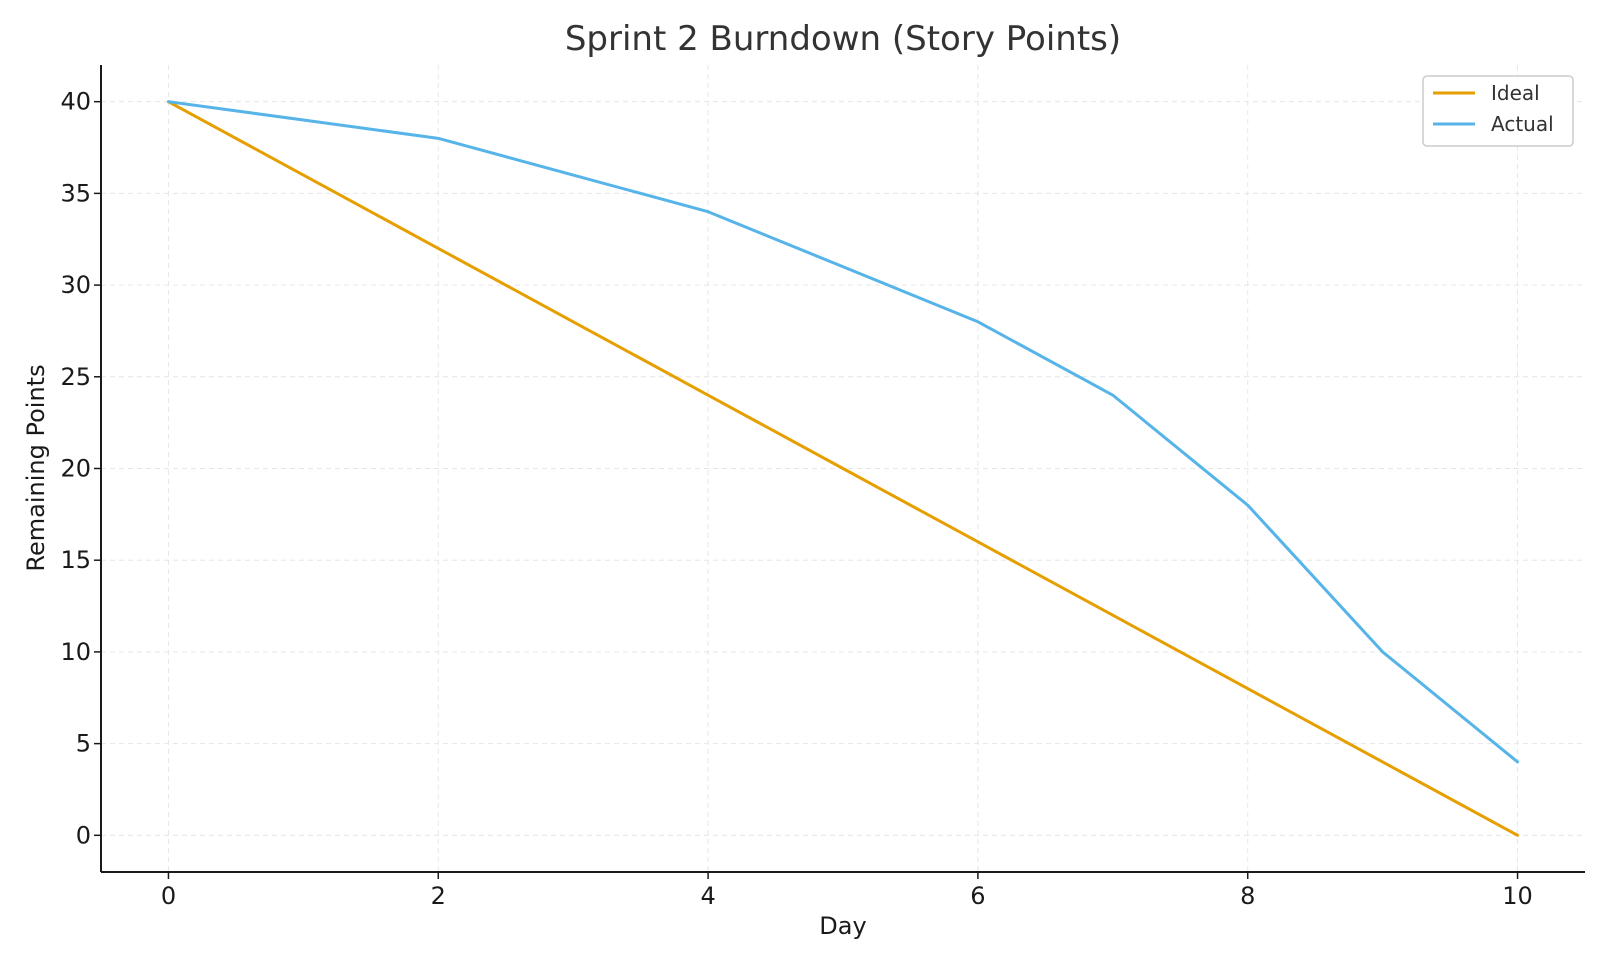 The height and width of the screenshot is (964, 1600). What do you see at coordinates (83, 835) in the screenshot?
I see `y-tick-label: 0` at bounding box center [83, 835].